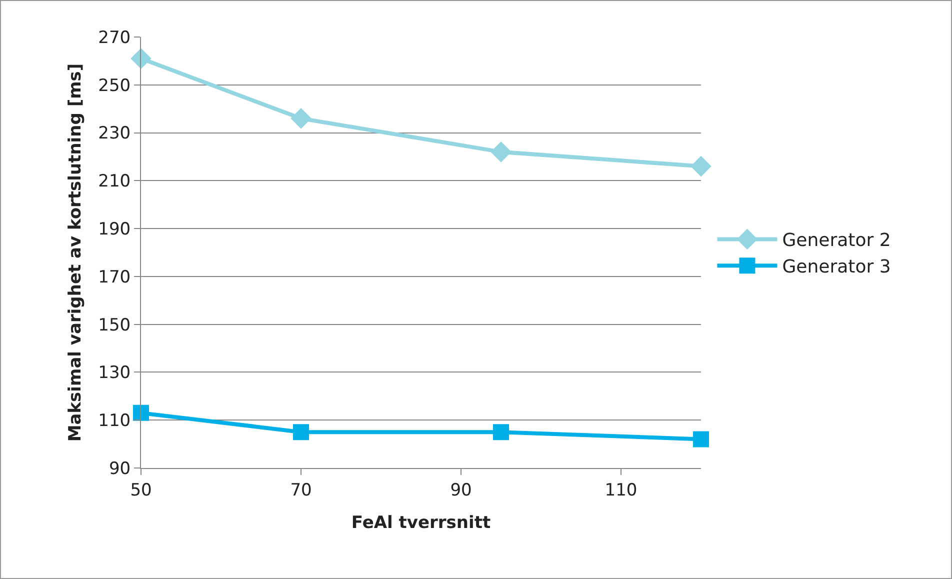  What do you see at coordinates (114, 182) in the screenshot?
I see `y-tick-label: 210` at bounding box center [114, 182].